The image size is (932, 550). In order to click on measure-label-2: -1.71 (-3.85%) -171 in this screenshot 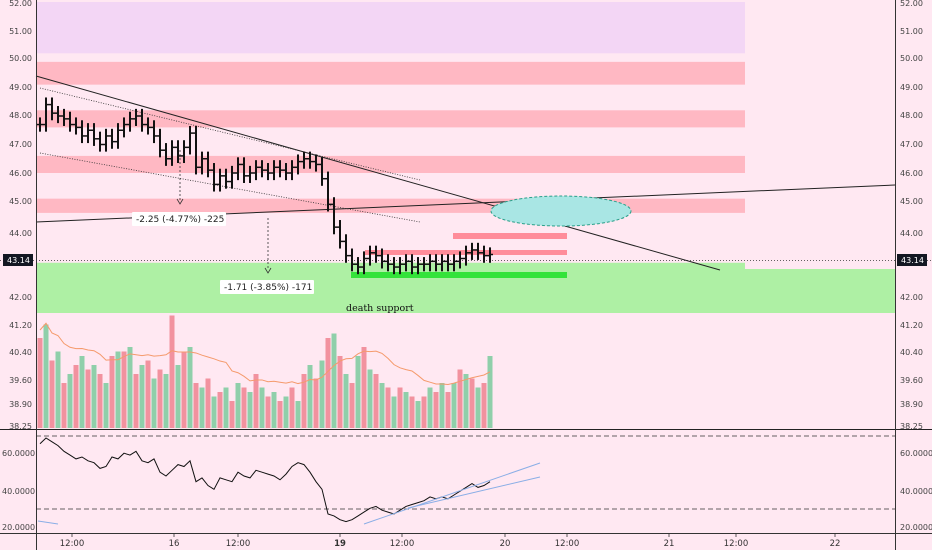, I will do `click(268, 288)`.